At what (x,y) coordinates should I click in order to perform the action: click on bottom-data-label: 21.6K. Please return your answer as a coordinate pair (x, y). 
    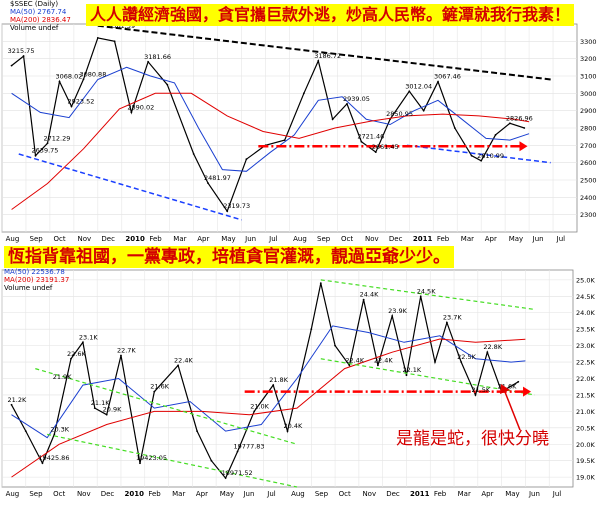
    Looking at the image, I should click on (159, 387).